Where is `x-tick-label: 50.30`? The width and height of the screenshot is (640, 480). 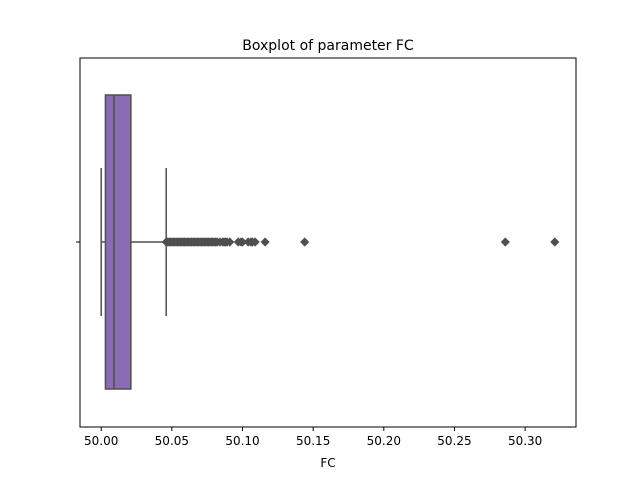 x-tick-label: 50.30 is located at coordinates (525, 441).